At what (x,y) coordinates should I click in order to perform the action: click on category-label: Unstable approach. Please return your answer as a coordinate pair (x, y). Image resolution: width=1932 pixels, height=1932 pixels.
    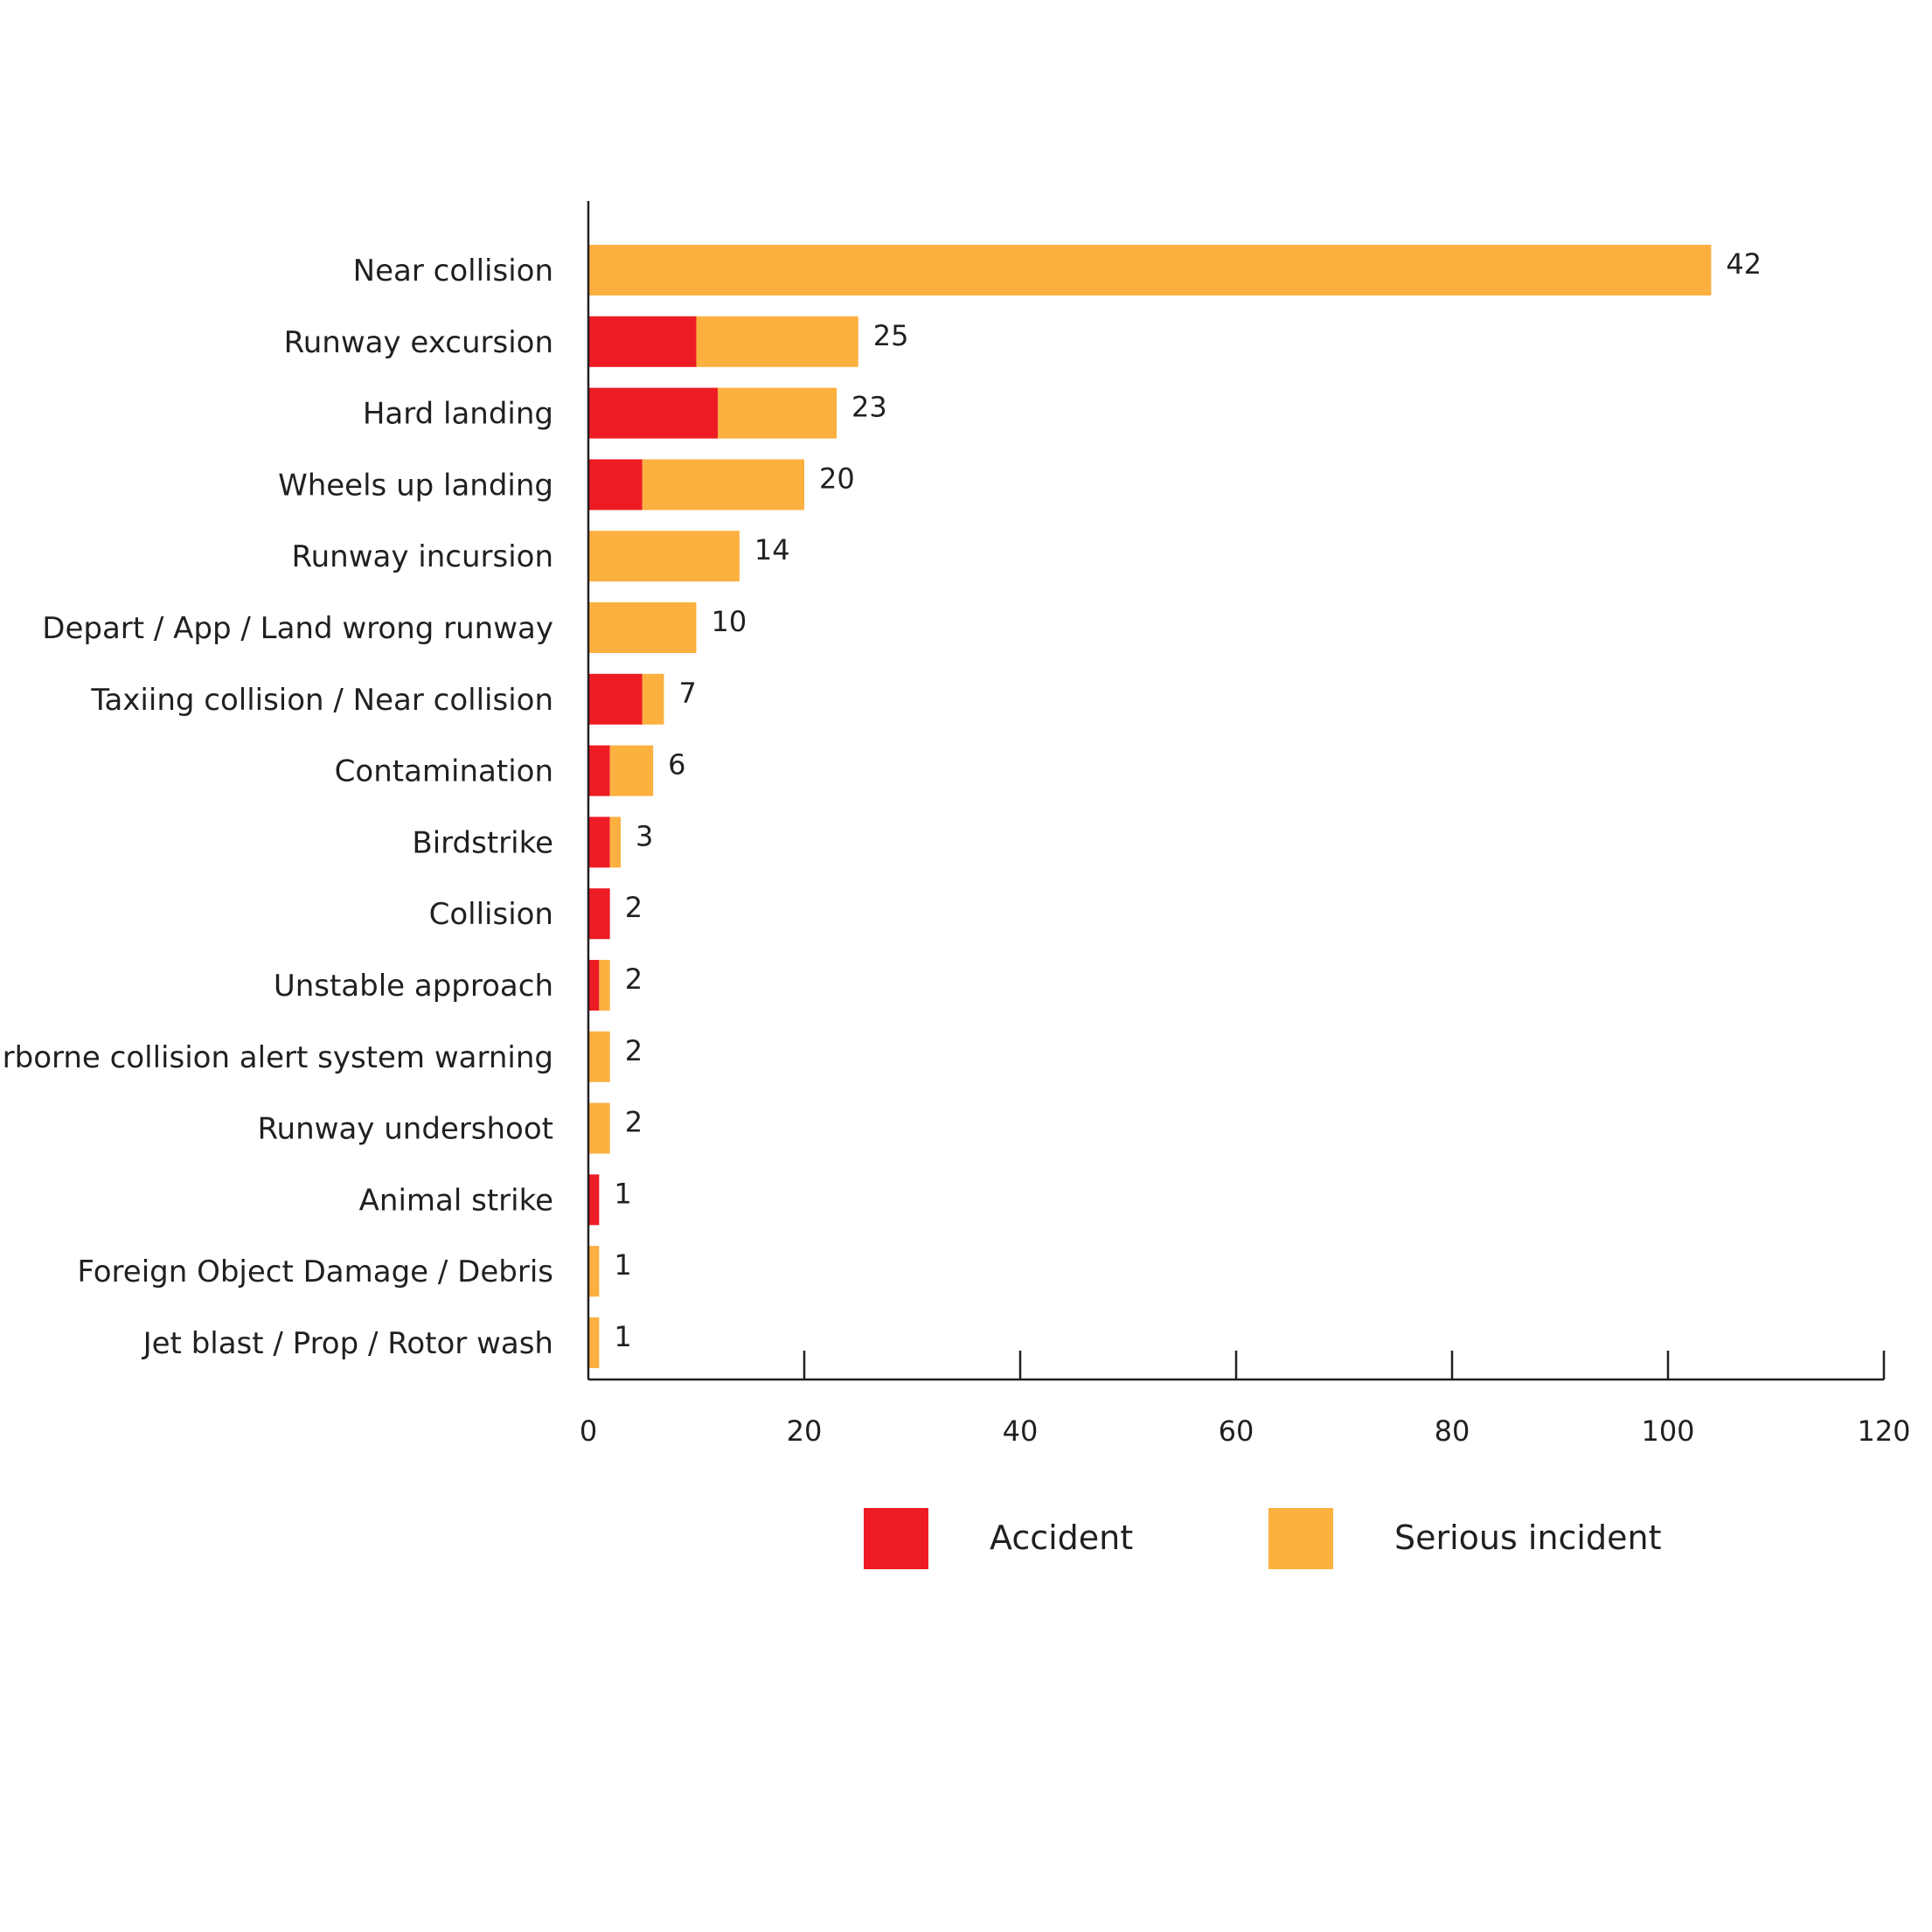
    Looking at the image, I should click on (413, 986).